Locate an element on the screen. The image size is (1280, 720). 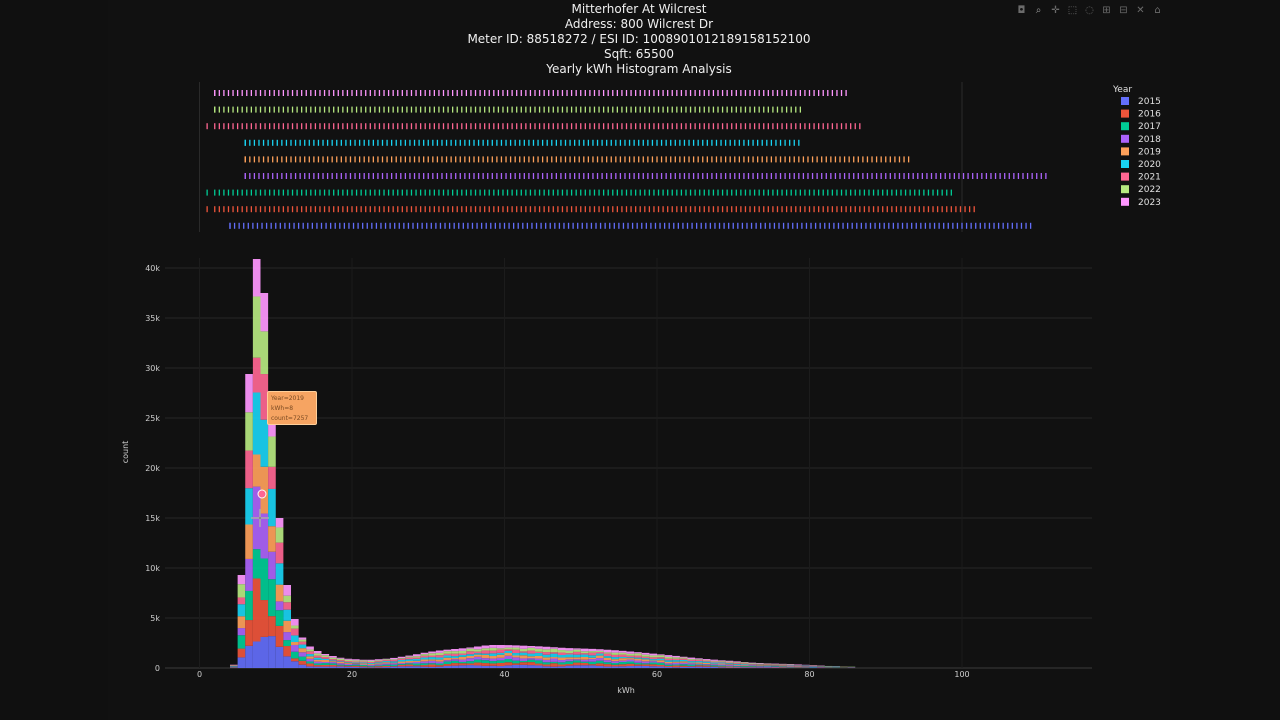
reset-axes-icon: ⌂ is located at coordinates (1157, 10).